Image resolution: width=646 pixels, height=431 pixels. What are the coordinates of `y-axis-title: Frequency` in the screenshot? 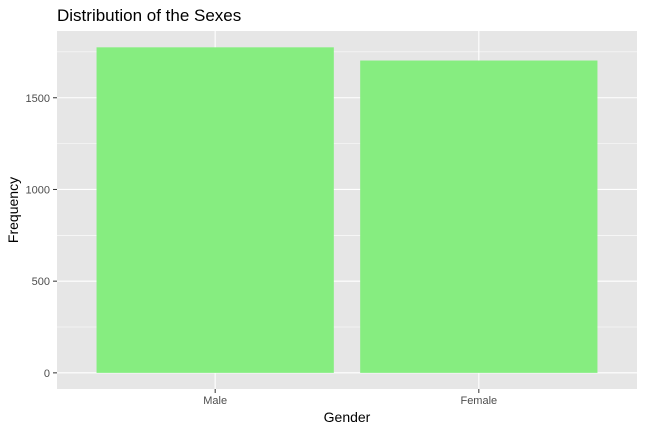 It's located at (13, 210).